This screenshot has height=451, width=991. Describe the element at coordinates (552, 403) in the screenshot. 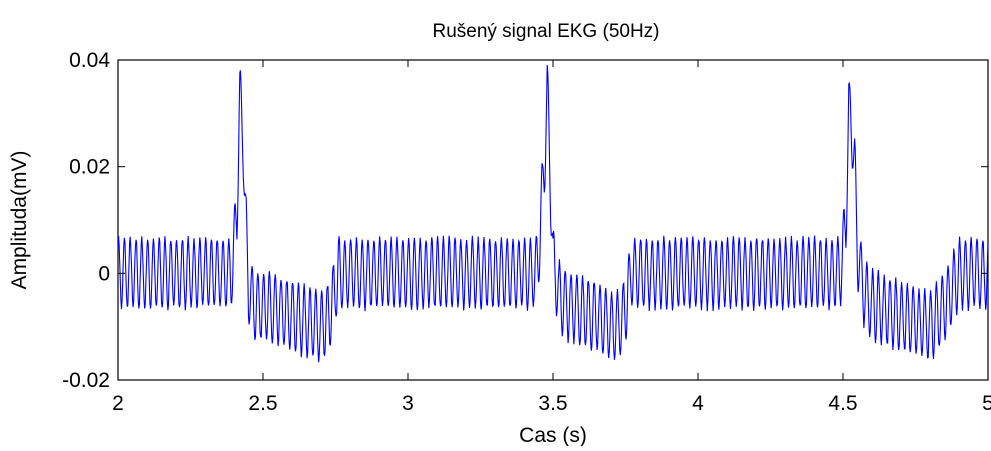

I see `x-tick-label: 3.5` at that location.